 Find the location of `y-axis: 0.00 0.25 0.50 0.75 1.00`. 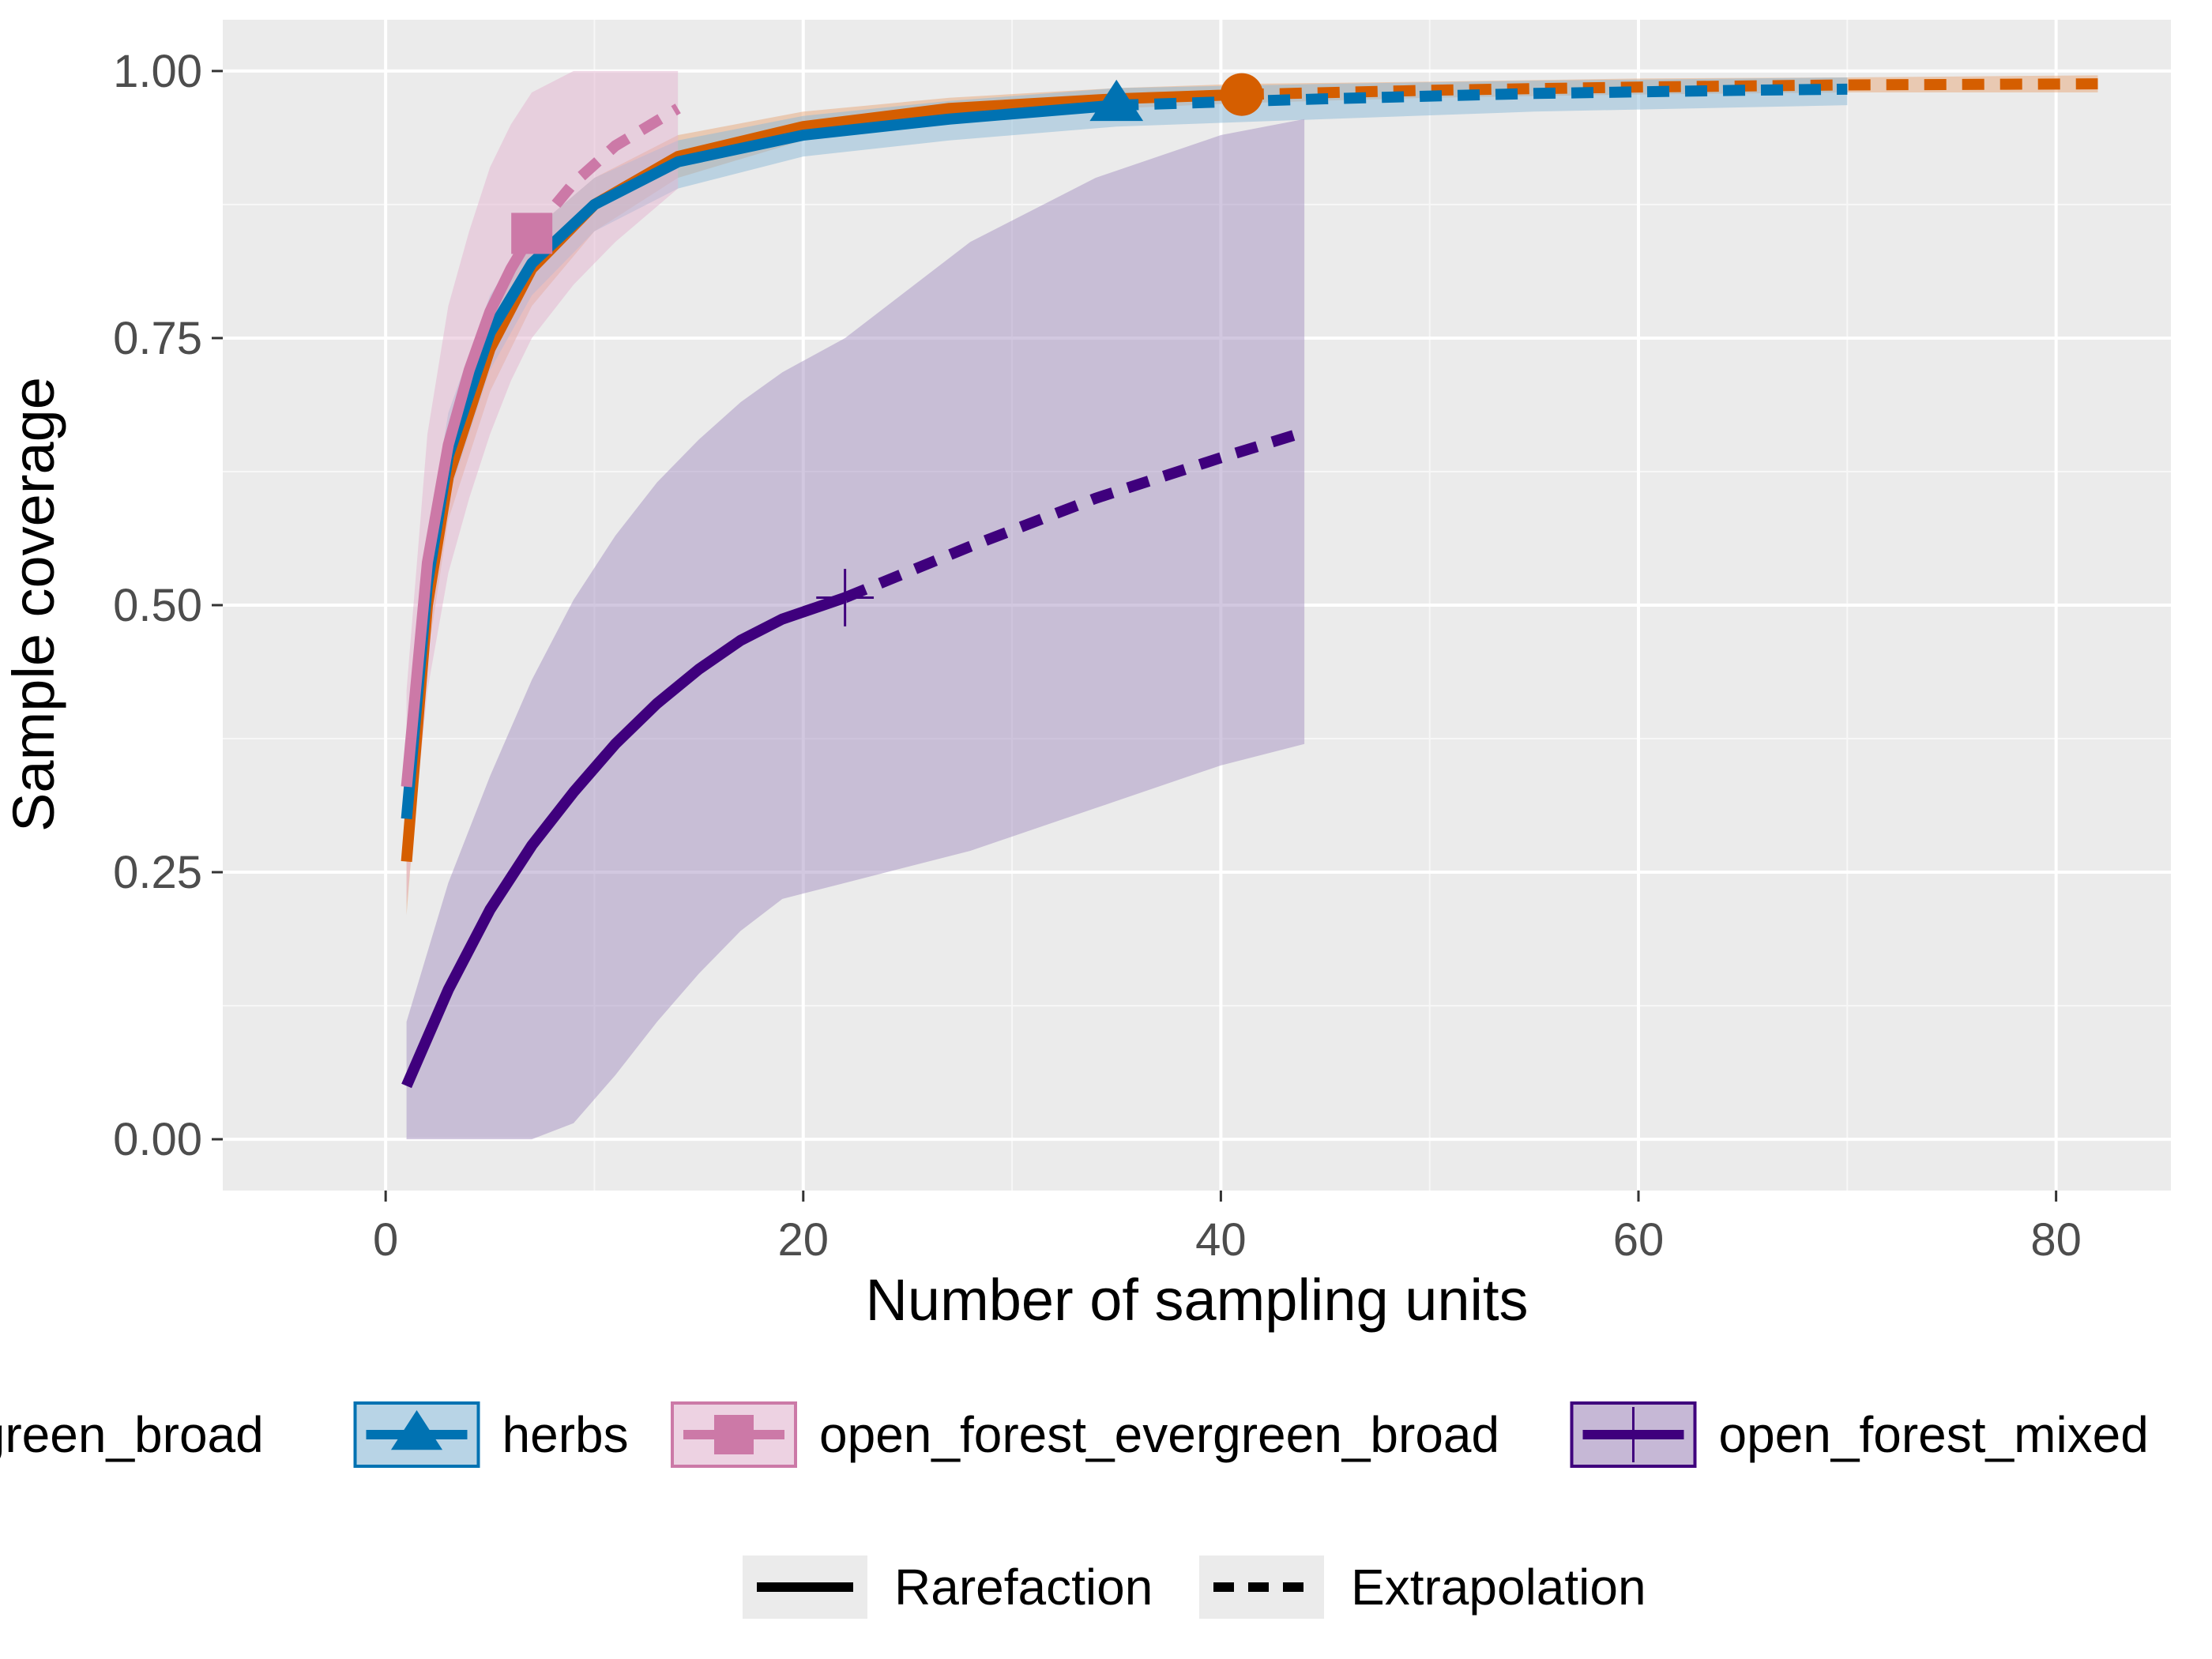

y-axis: 0.00 0.25 0.50 0.75 1.00 is located at coordinates (168, 606).